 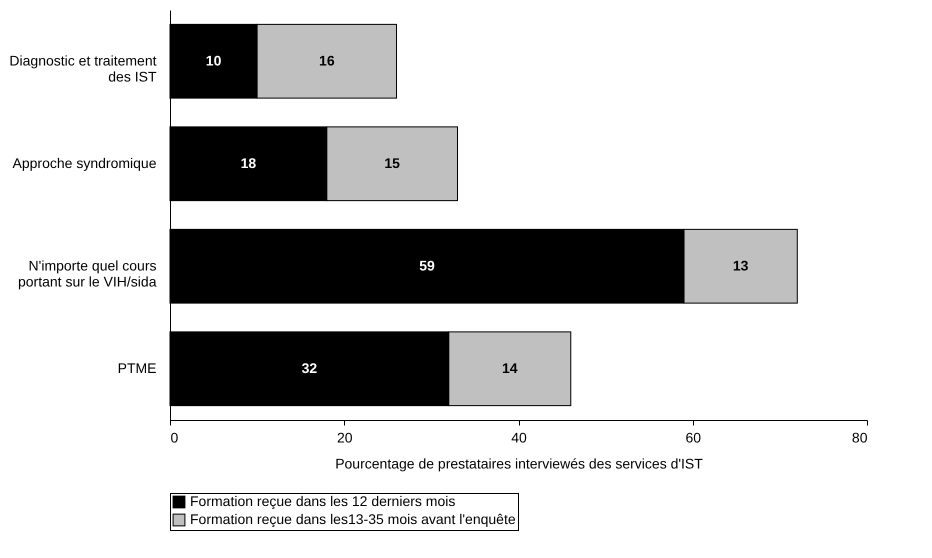 What do you see at coordinates (310, 368) in the screenshot?
I see `data-label: 32` at bounding box center [310, 368].